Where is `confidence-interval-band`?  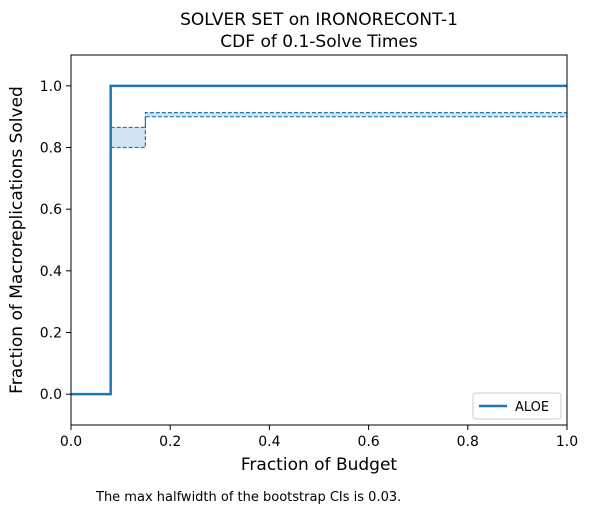 confidence-interval-band is located at coordinates (339, 130).